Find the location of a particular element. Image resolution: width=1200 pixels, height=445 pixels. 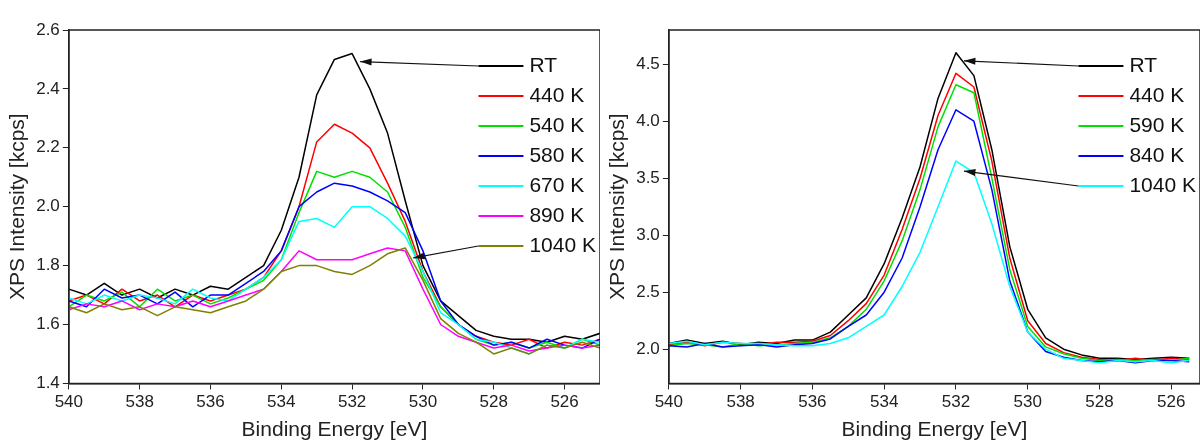

legend-label: 840 K is located at coordinates (1157, 154).